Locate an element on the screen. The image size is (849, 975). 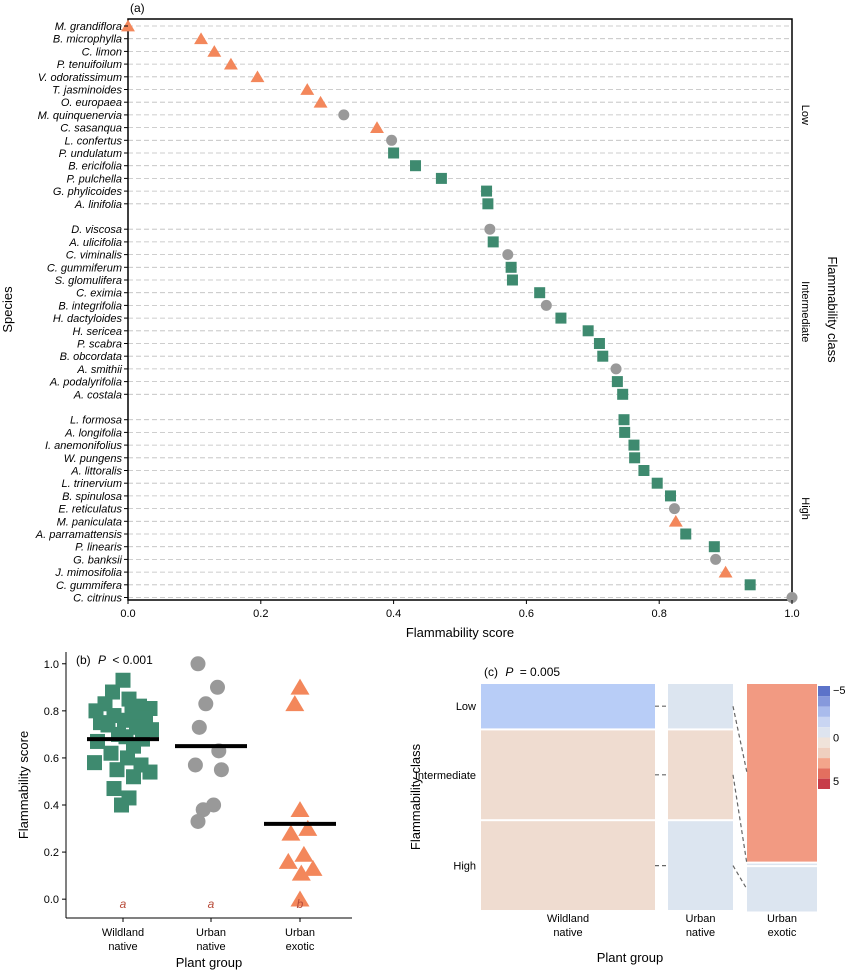
point-b-ericifolia is located at coordinates (416, 166).